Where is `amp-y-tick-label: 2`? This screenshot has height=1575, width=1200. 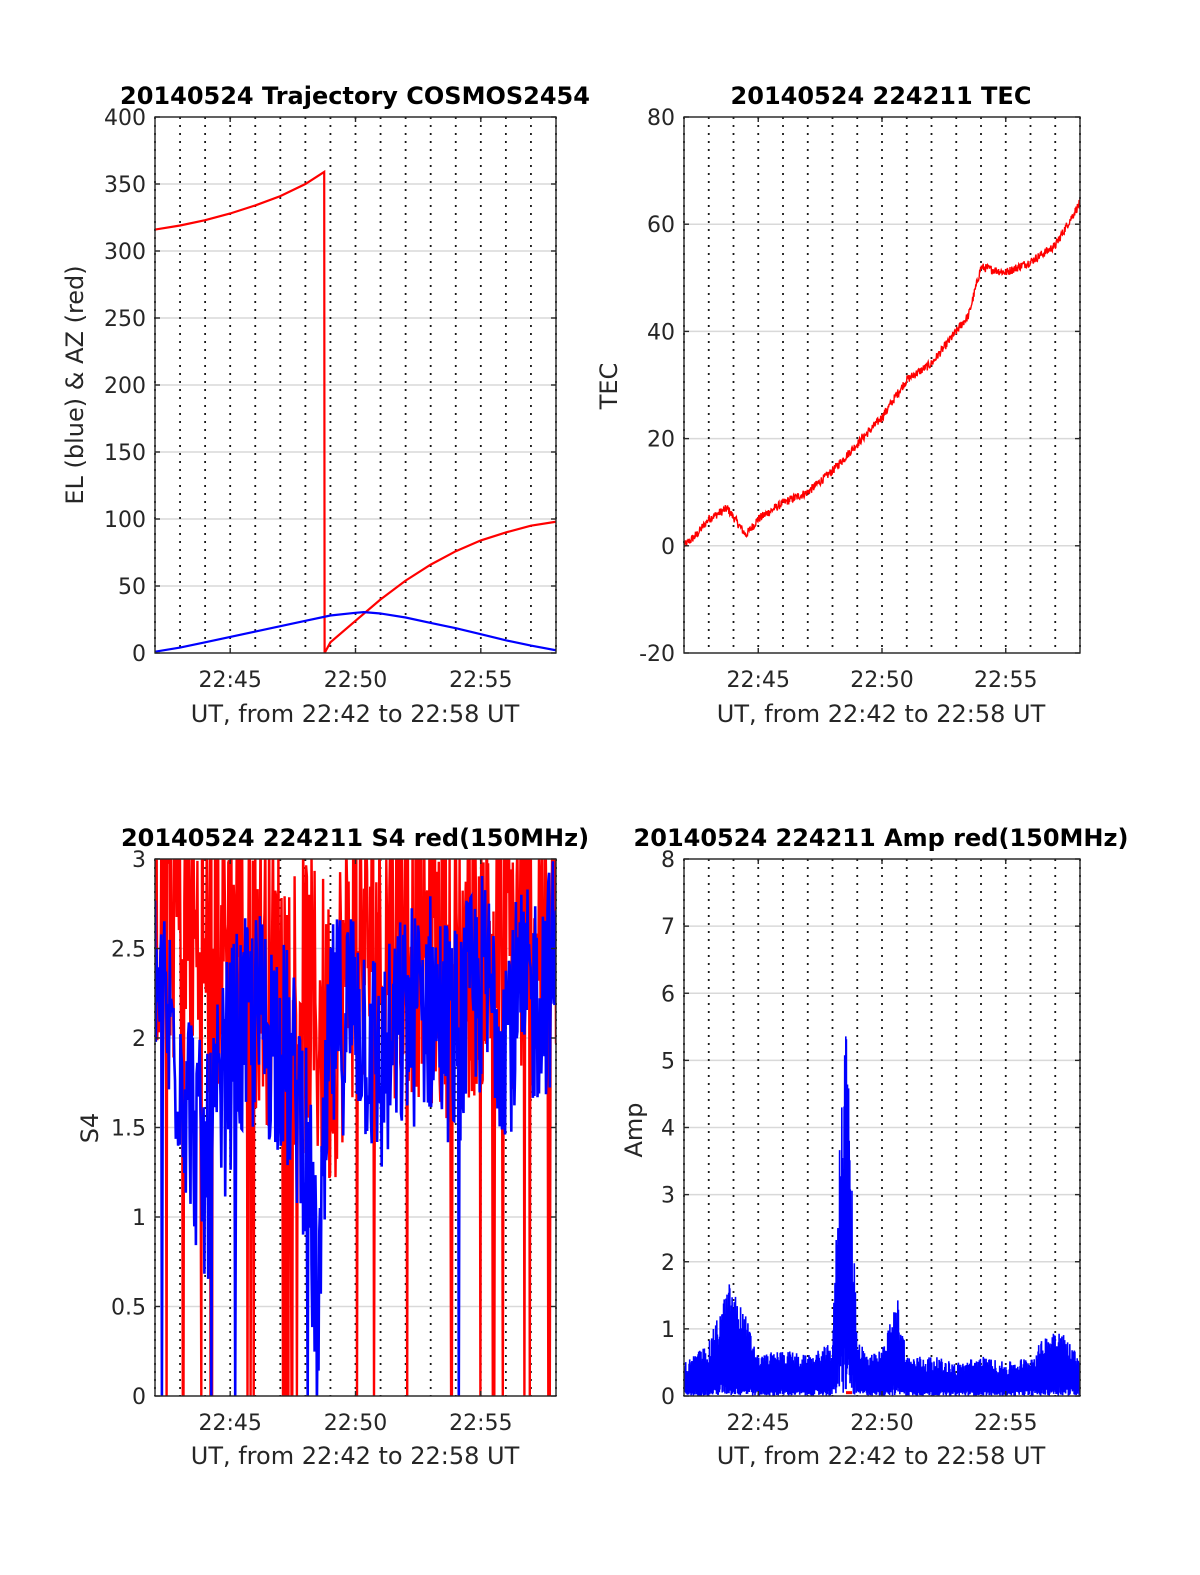 amp-y-tick-label: 2 is located at coordinates (668, 1263).